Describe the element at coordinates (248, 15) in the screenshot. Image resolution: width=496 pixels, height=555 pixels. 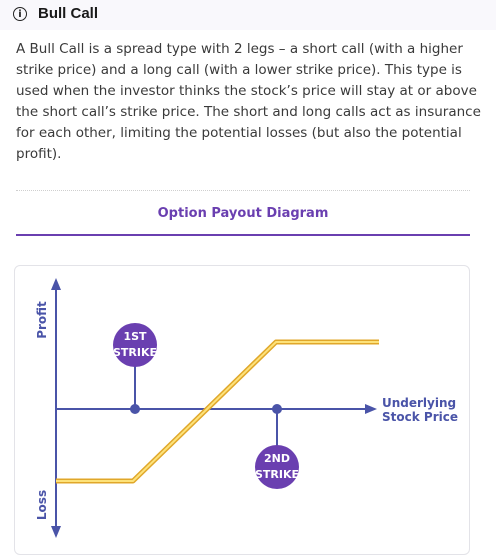
I see `section-header: i Bull Call` at that location.